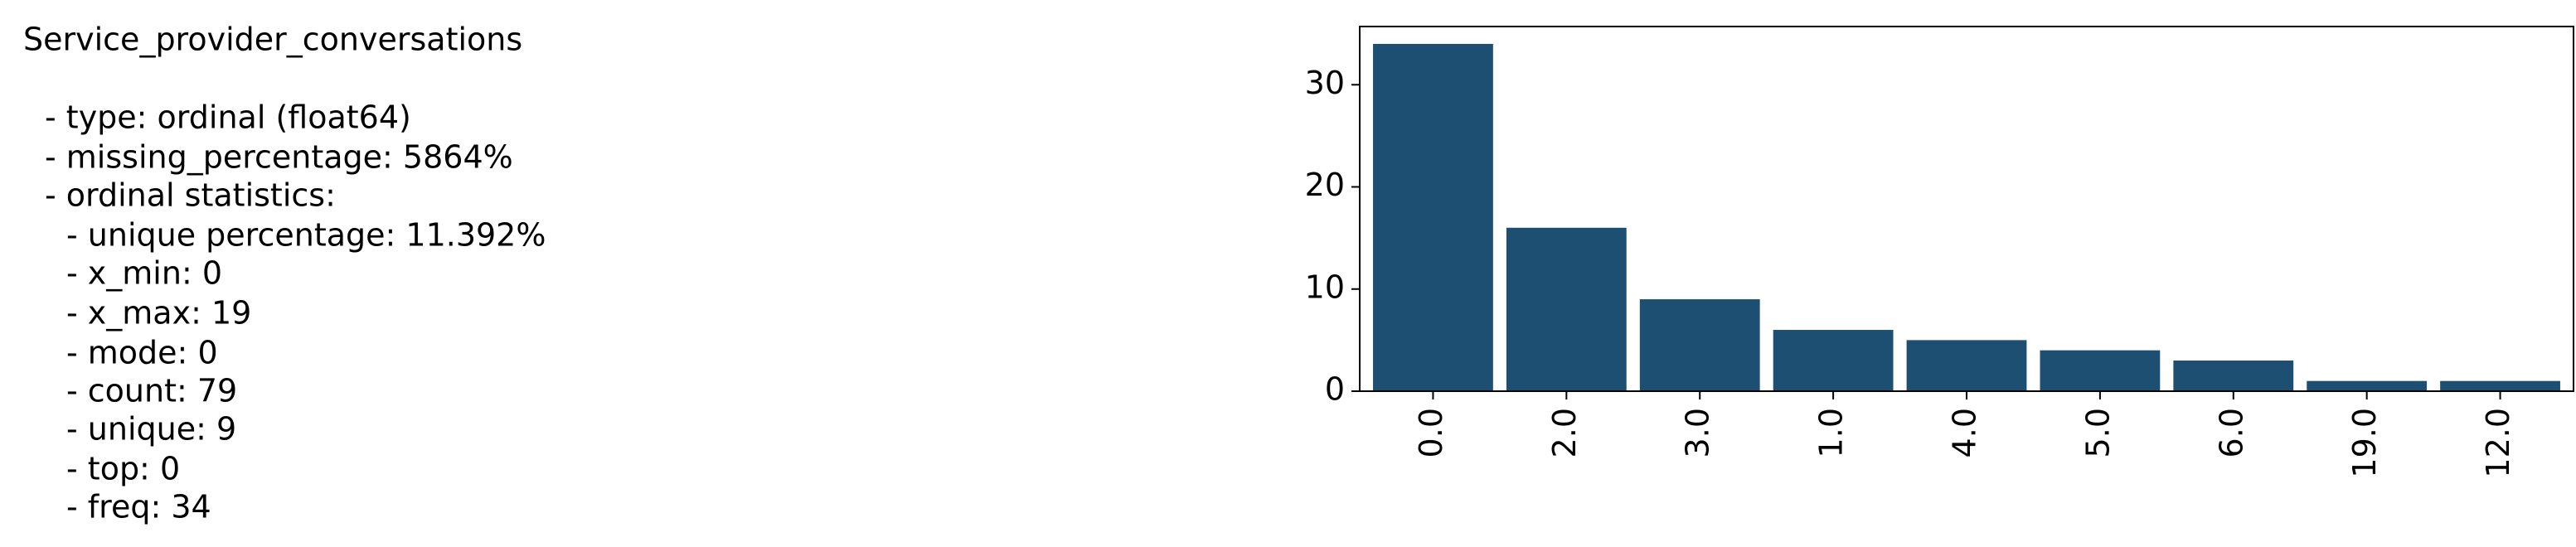 This screenshot has height=547, width=2576. Describe the element at coordinates (1831, 432) in the screenshot. I see `x-tick-label: 1.0` at that location.